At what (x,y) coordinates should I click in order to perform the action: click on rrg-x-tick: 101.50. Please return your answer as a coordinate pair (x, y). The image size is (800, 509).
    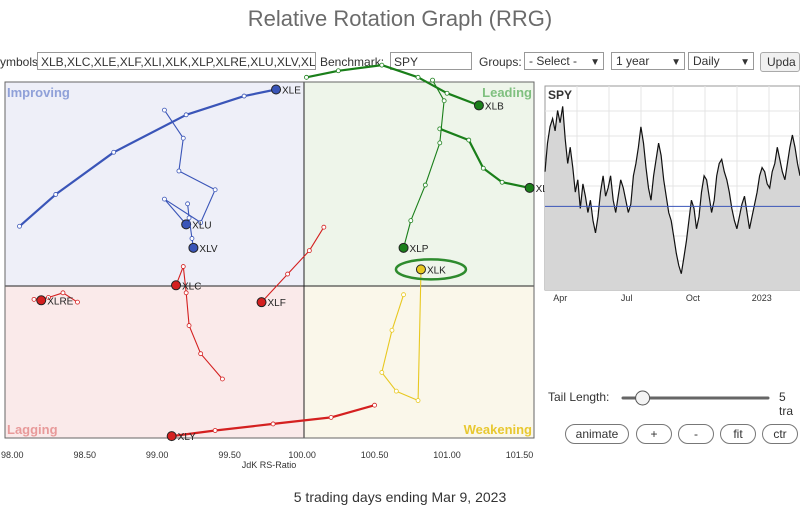
    Looking at the image, I should click on (520, 455).